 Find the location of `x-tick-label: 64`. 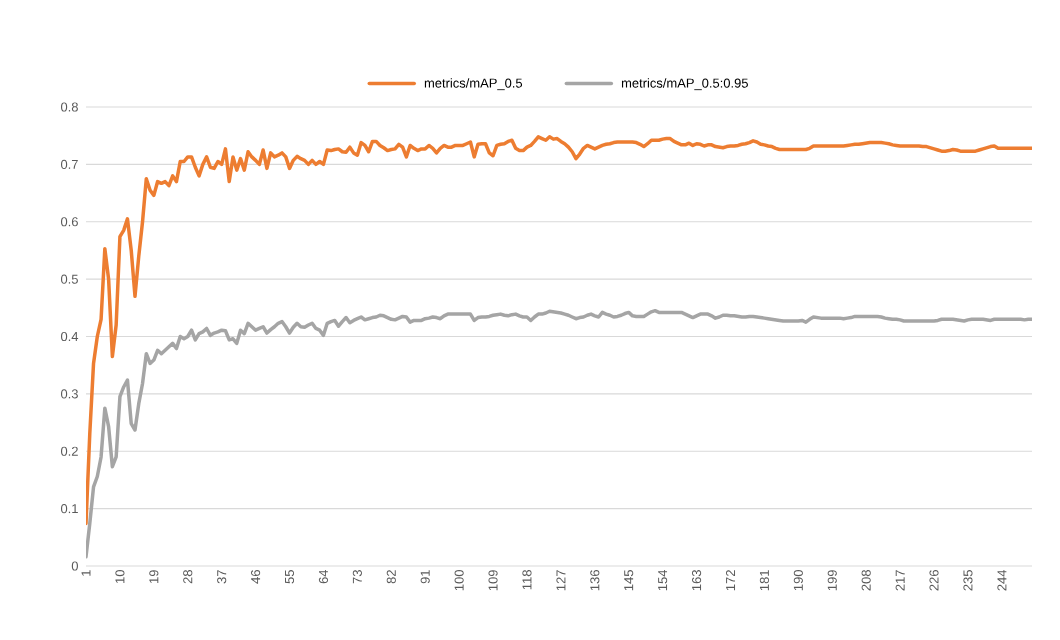

x-tick-label: 64 is located at coordinates (323, 576).